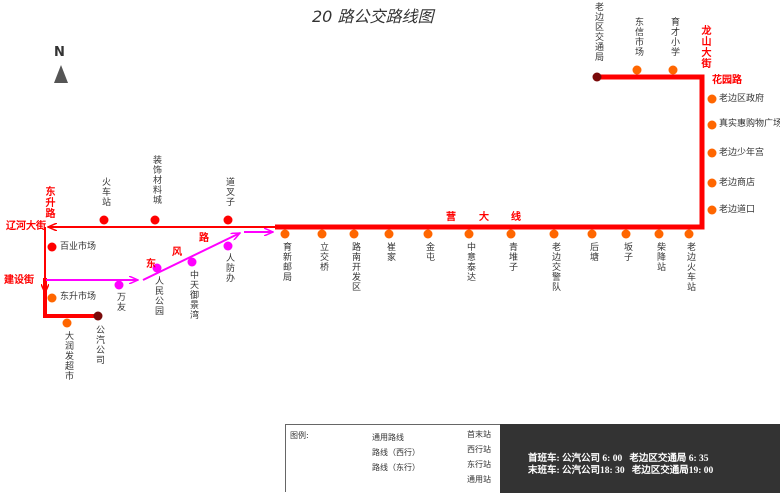 This screenshot has height=493, width=780. I want to click on station-label: 育新邮局, so click(286, 262).